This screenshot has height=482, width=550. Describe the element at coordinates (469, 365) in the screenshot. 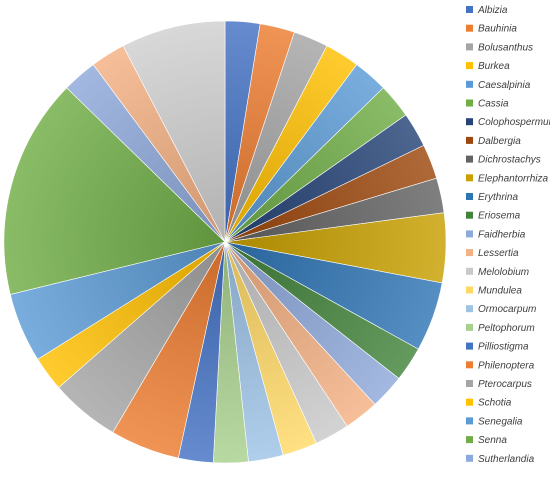

I see `legend-swatch-philenoptera` at that location.